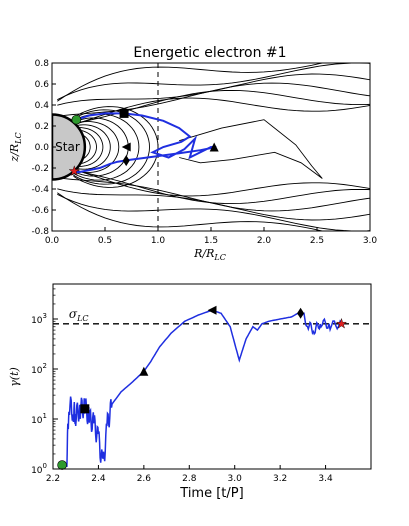 This screenshot has width=409, height=526. What do you see at coordinates (105, 241) in the screenshot?
I see `top-x-tick-label: 0.5` at bounding box center [105, 241].